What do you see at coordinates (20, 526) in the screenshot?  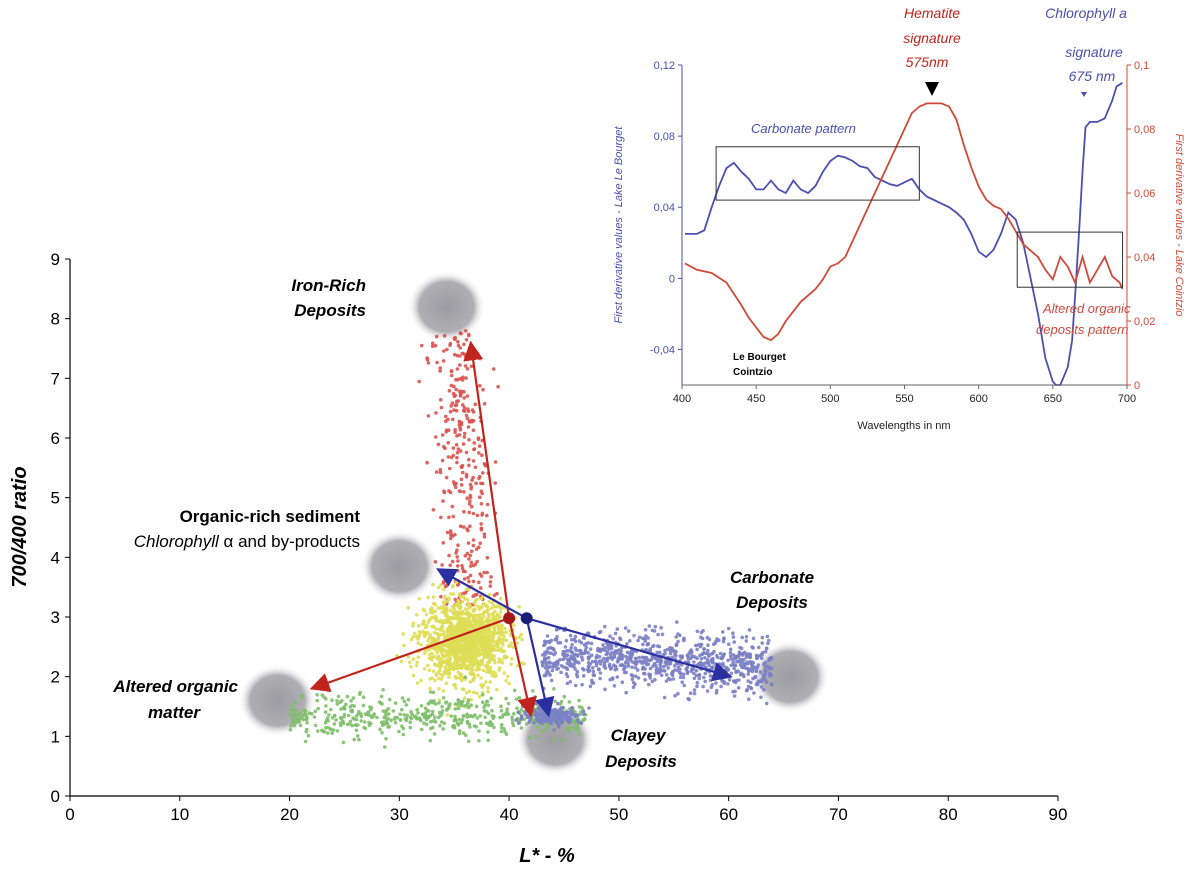 I see `y-axis-label: 700/400 ratio` at bounding box center [20, 526].